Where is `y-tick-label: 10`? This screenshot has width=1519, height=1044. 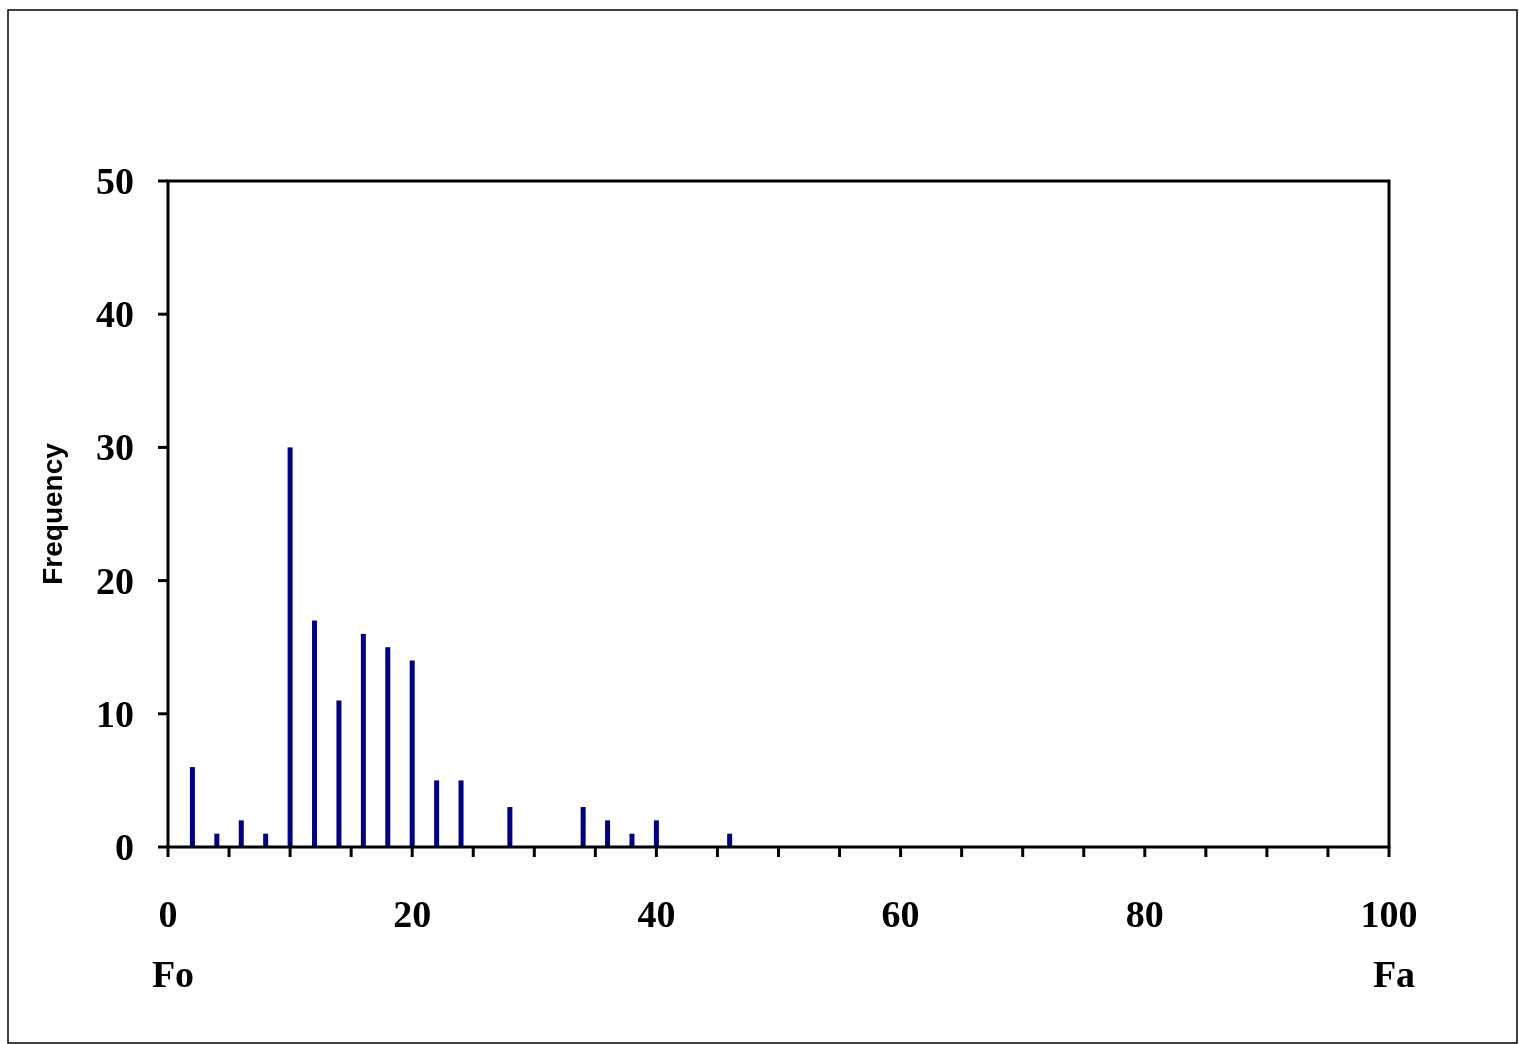 y-tick-label: 10 is located at coordinates (115, 713).